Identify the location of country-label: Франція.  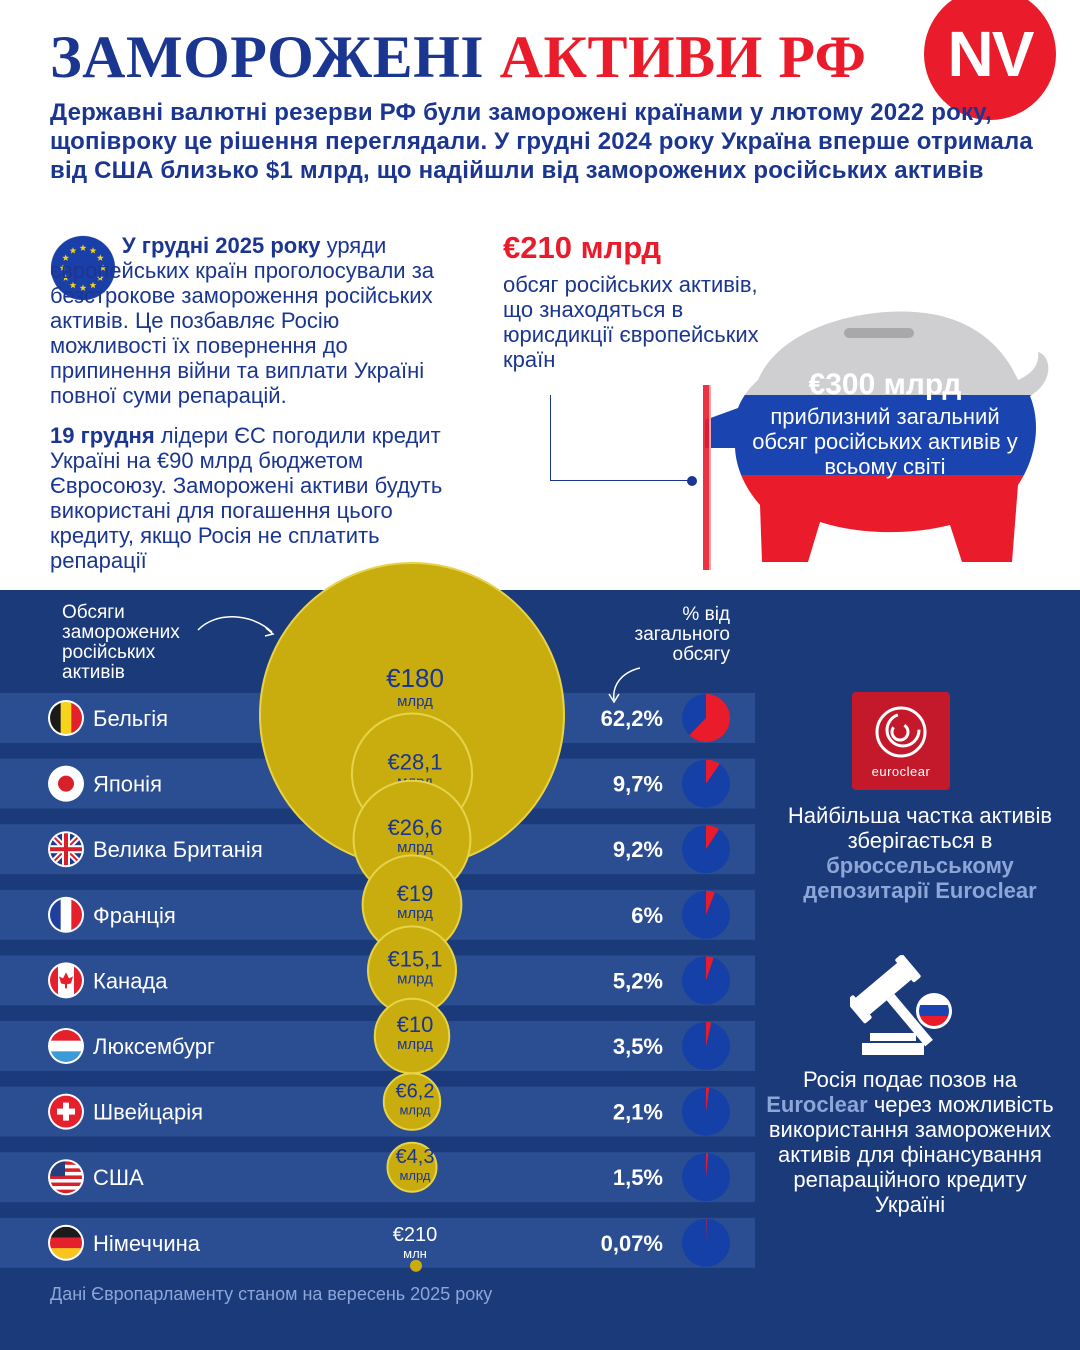
(134, 915).